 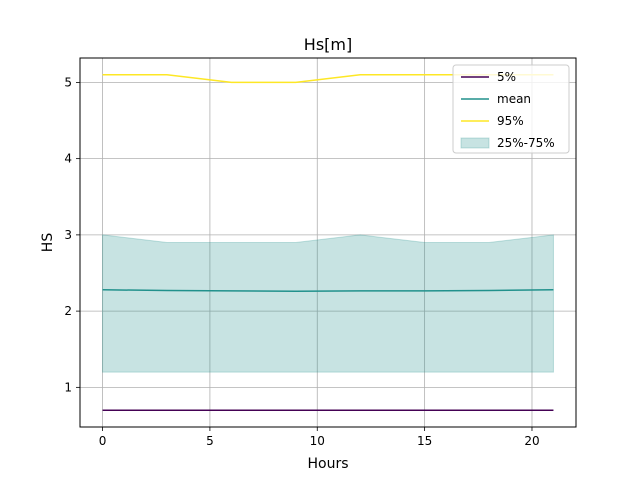 What do you see at coordinates (475, 143) in the screenshot?
I see `legend-swatch` at bounding box center [475, 143].